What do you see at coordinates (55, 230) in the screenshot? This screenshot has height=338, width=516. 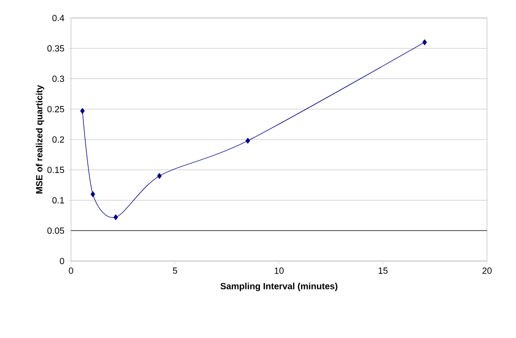 I see `y-tick-label: 0.05` at bounding box center [55, 230].